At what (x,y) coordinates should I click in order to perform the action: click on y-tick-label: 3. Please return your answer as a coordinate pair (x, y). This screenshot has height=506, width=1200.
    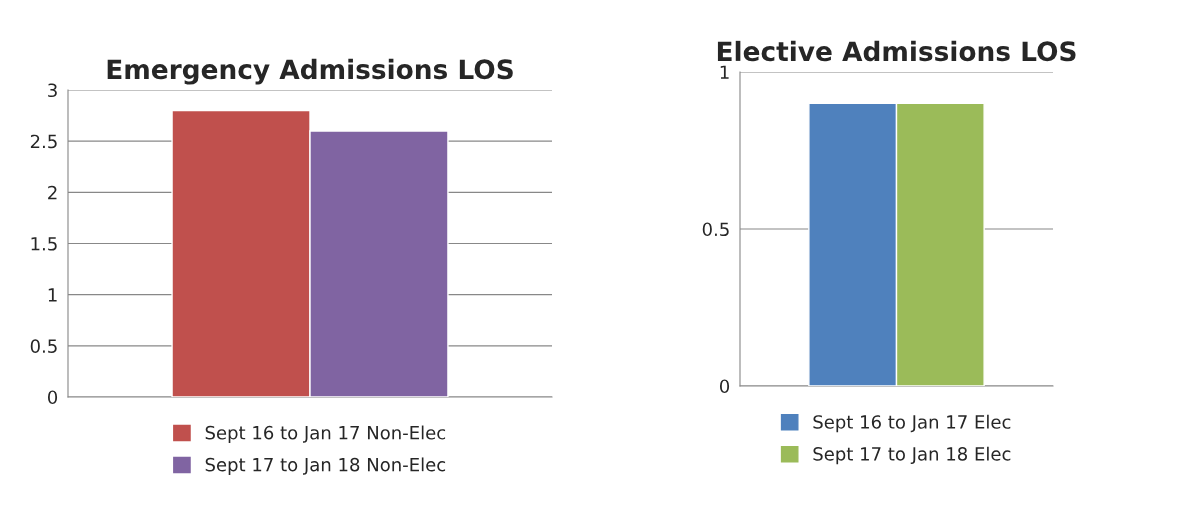
    Looking at the image, I should click on (52, 90).